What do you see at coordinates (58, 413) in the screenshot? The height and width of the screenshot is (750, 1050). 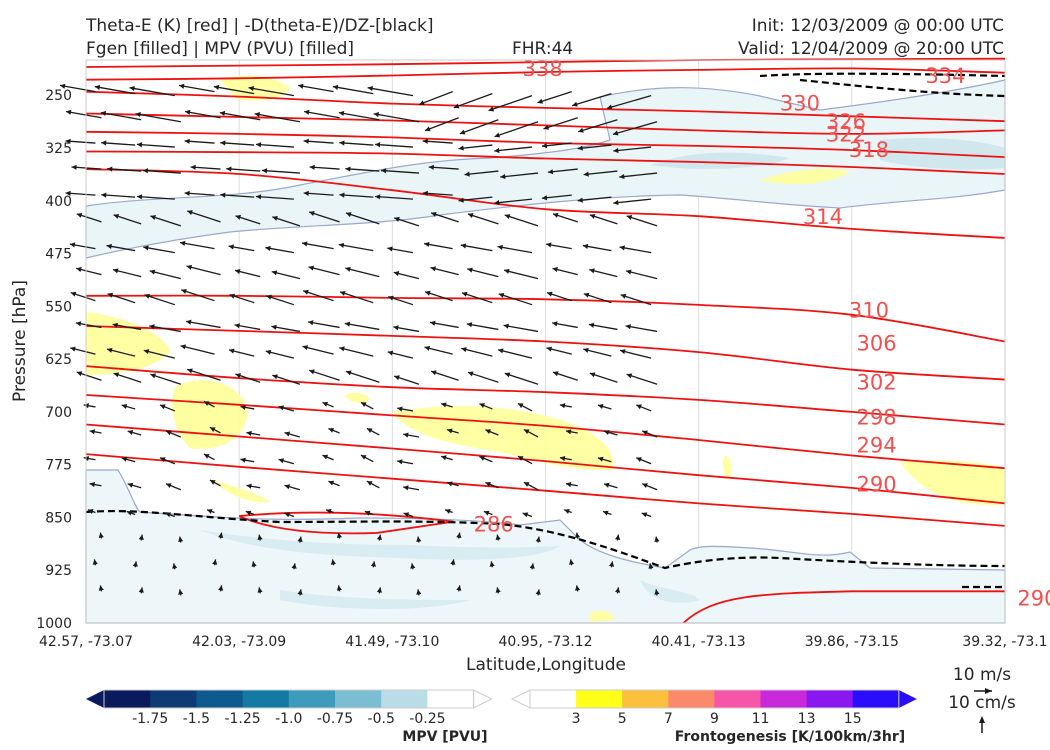 I see `y-tick-label: 700` at bounding box center [58, 413].